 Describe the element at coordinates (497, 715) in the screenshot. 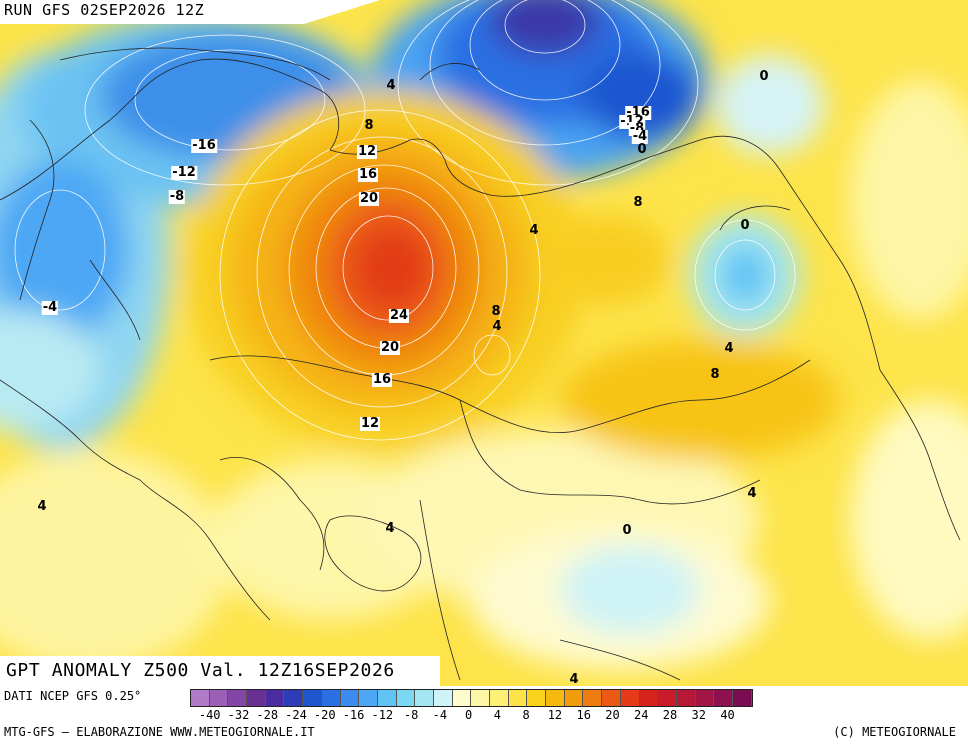

I see `colorbar-tick-label: 4` at that location.